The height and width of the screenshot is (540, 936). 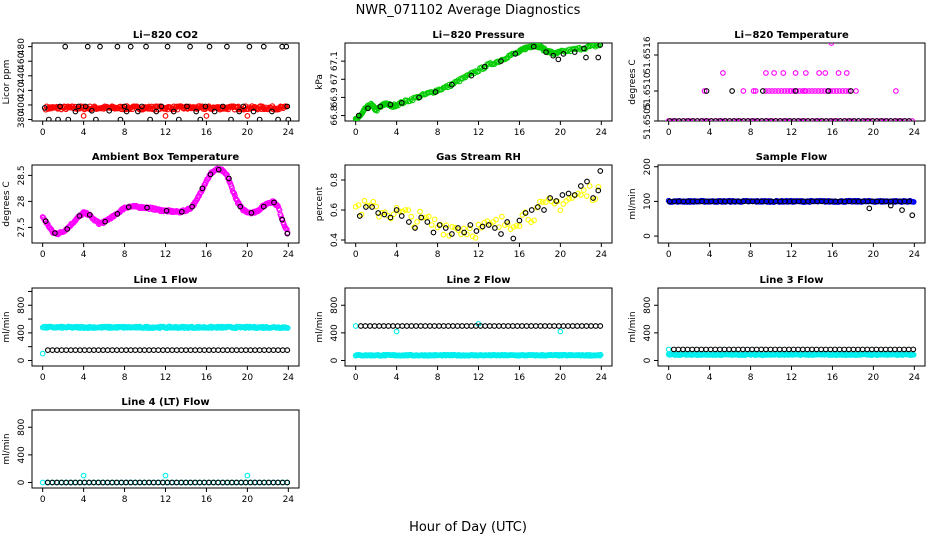 I want to click on y-tick-label: 400, so click(x=648, y=332).